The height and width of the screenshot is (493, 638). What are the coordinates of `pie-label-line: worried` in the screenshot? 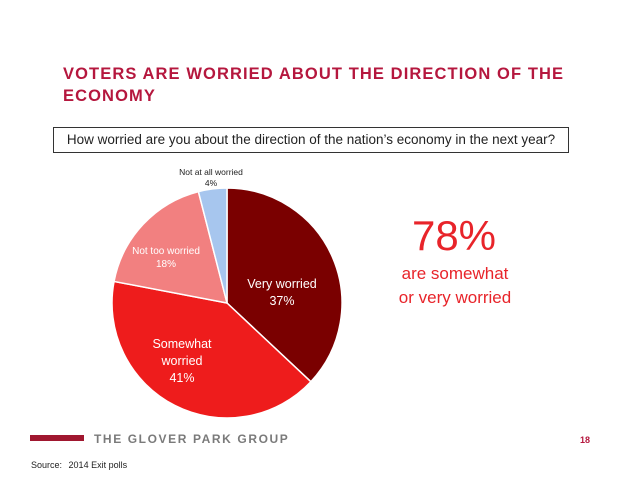 It's located at (182, 361).